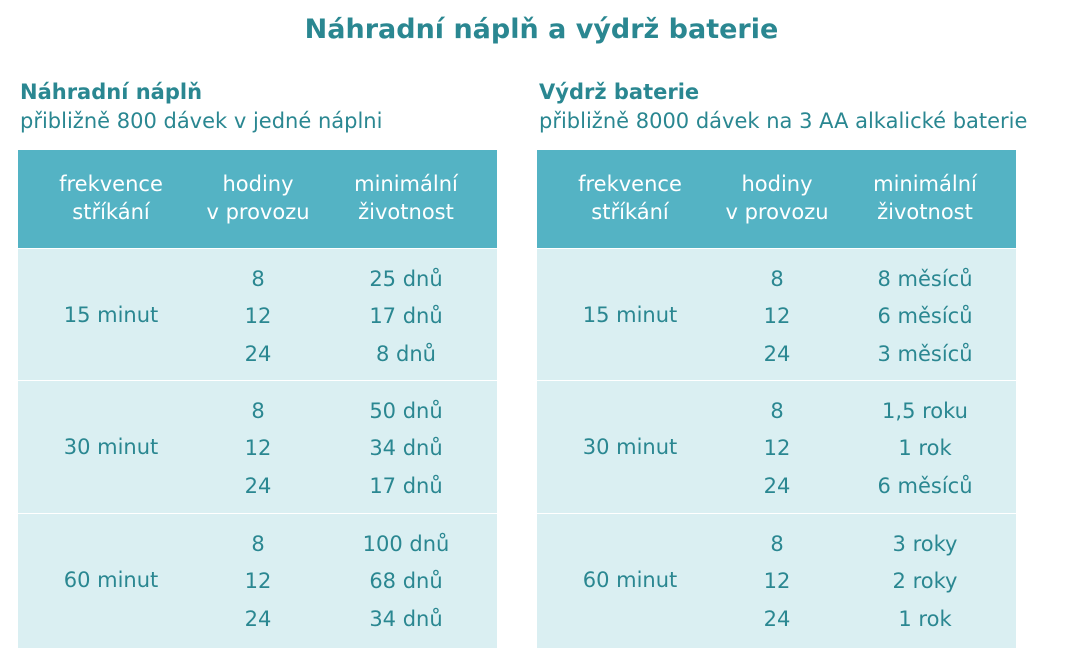 The image size is (1083, 664). What do you see at coordinates (111, 92) in the screenshot?
I see `refill-heading: Náhradní náplň` at bounding box center [111, 92].